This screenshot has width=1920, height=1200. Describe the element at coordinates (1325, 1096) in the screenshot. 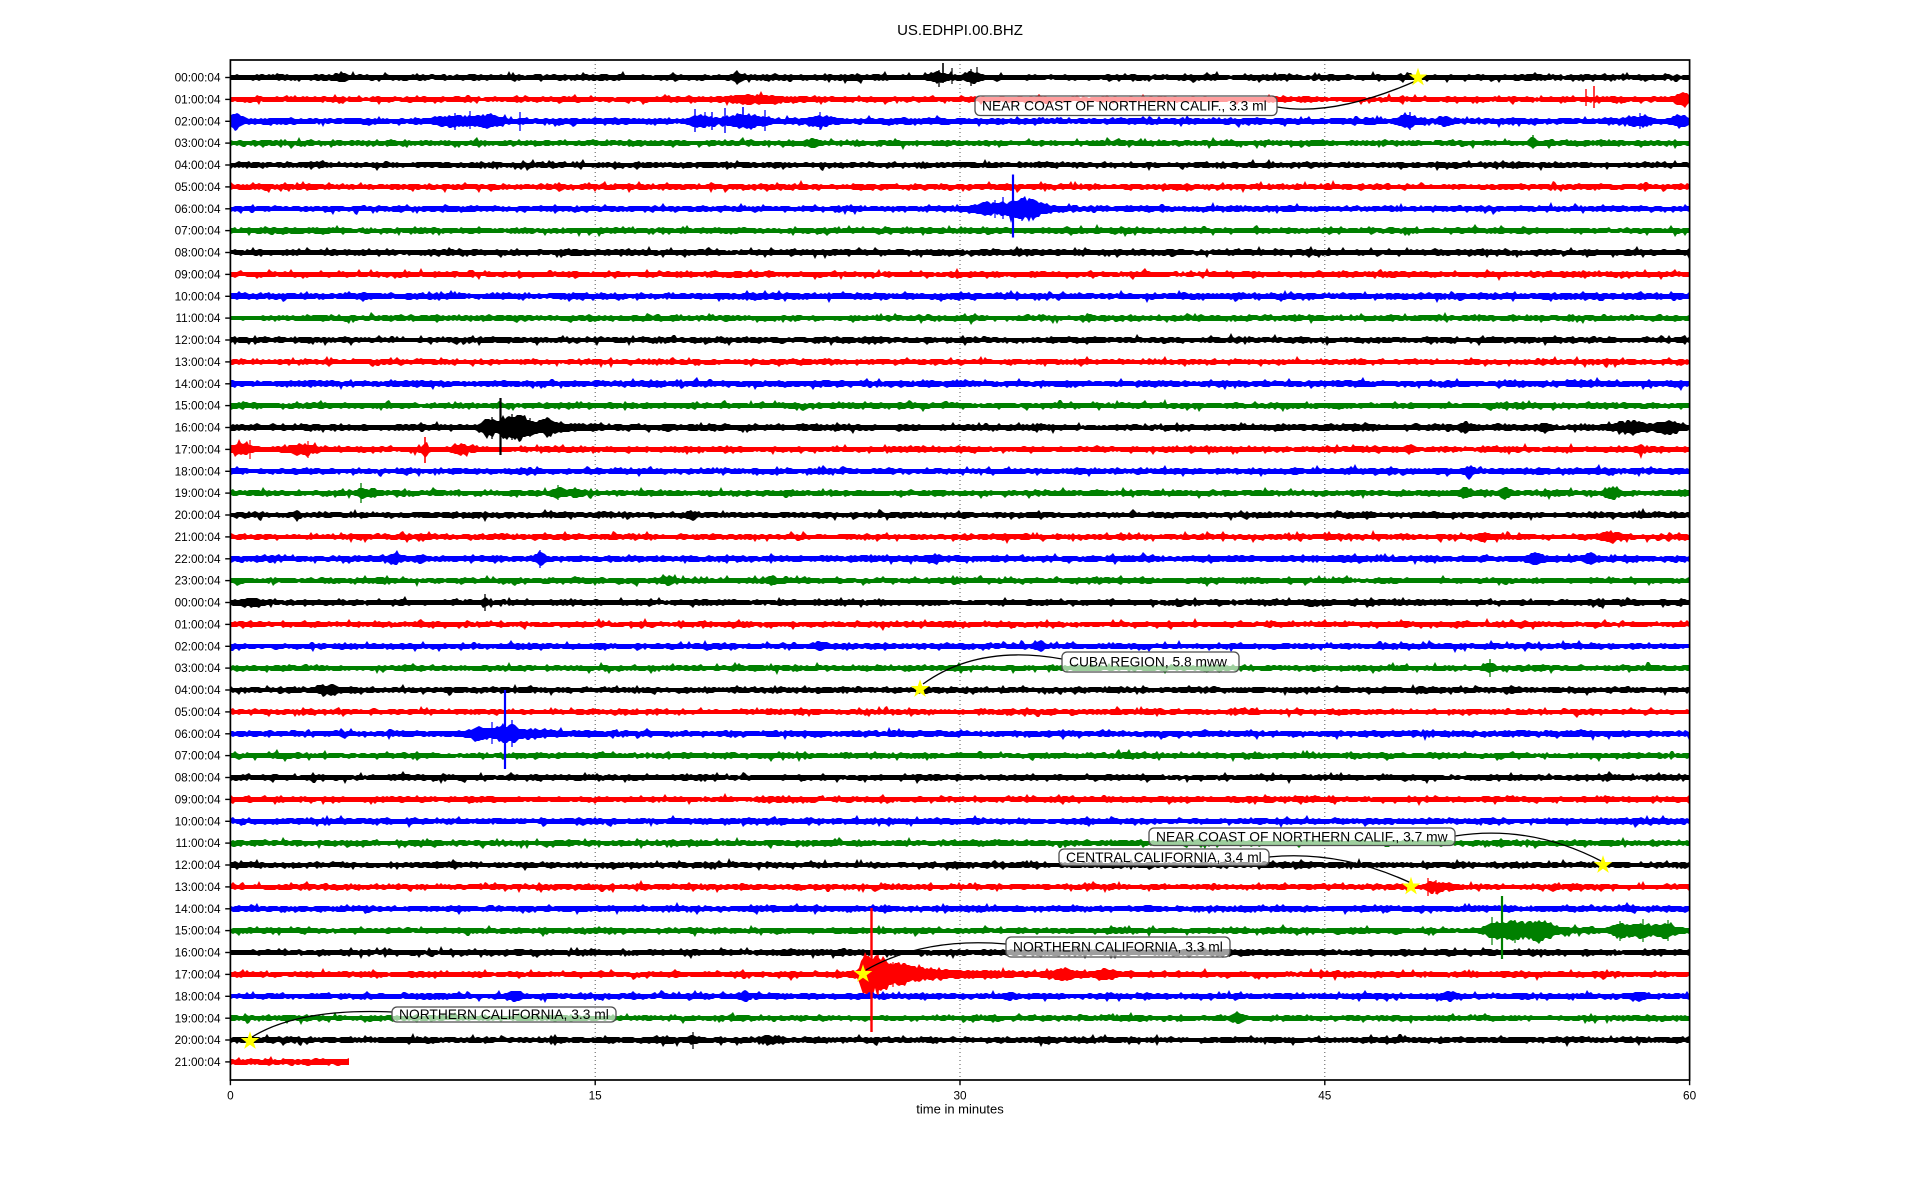

I see `svg-text: 45` at that location.